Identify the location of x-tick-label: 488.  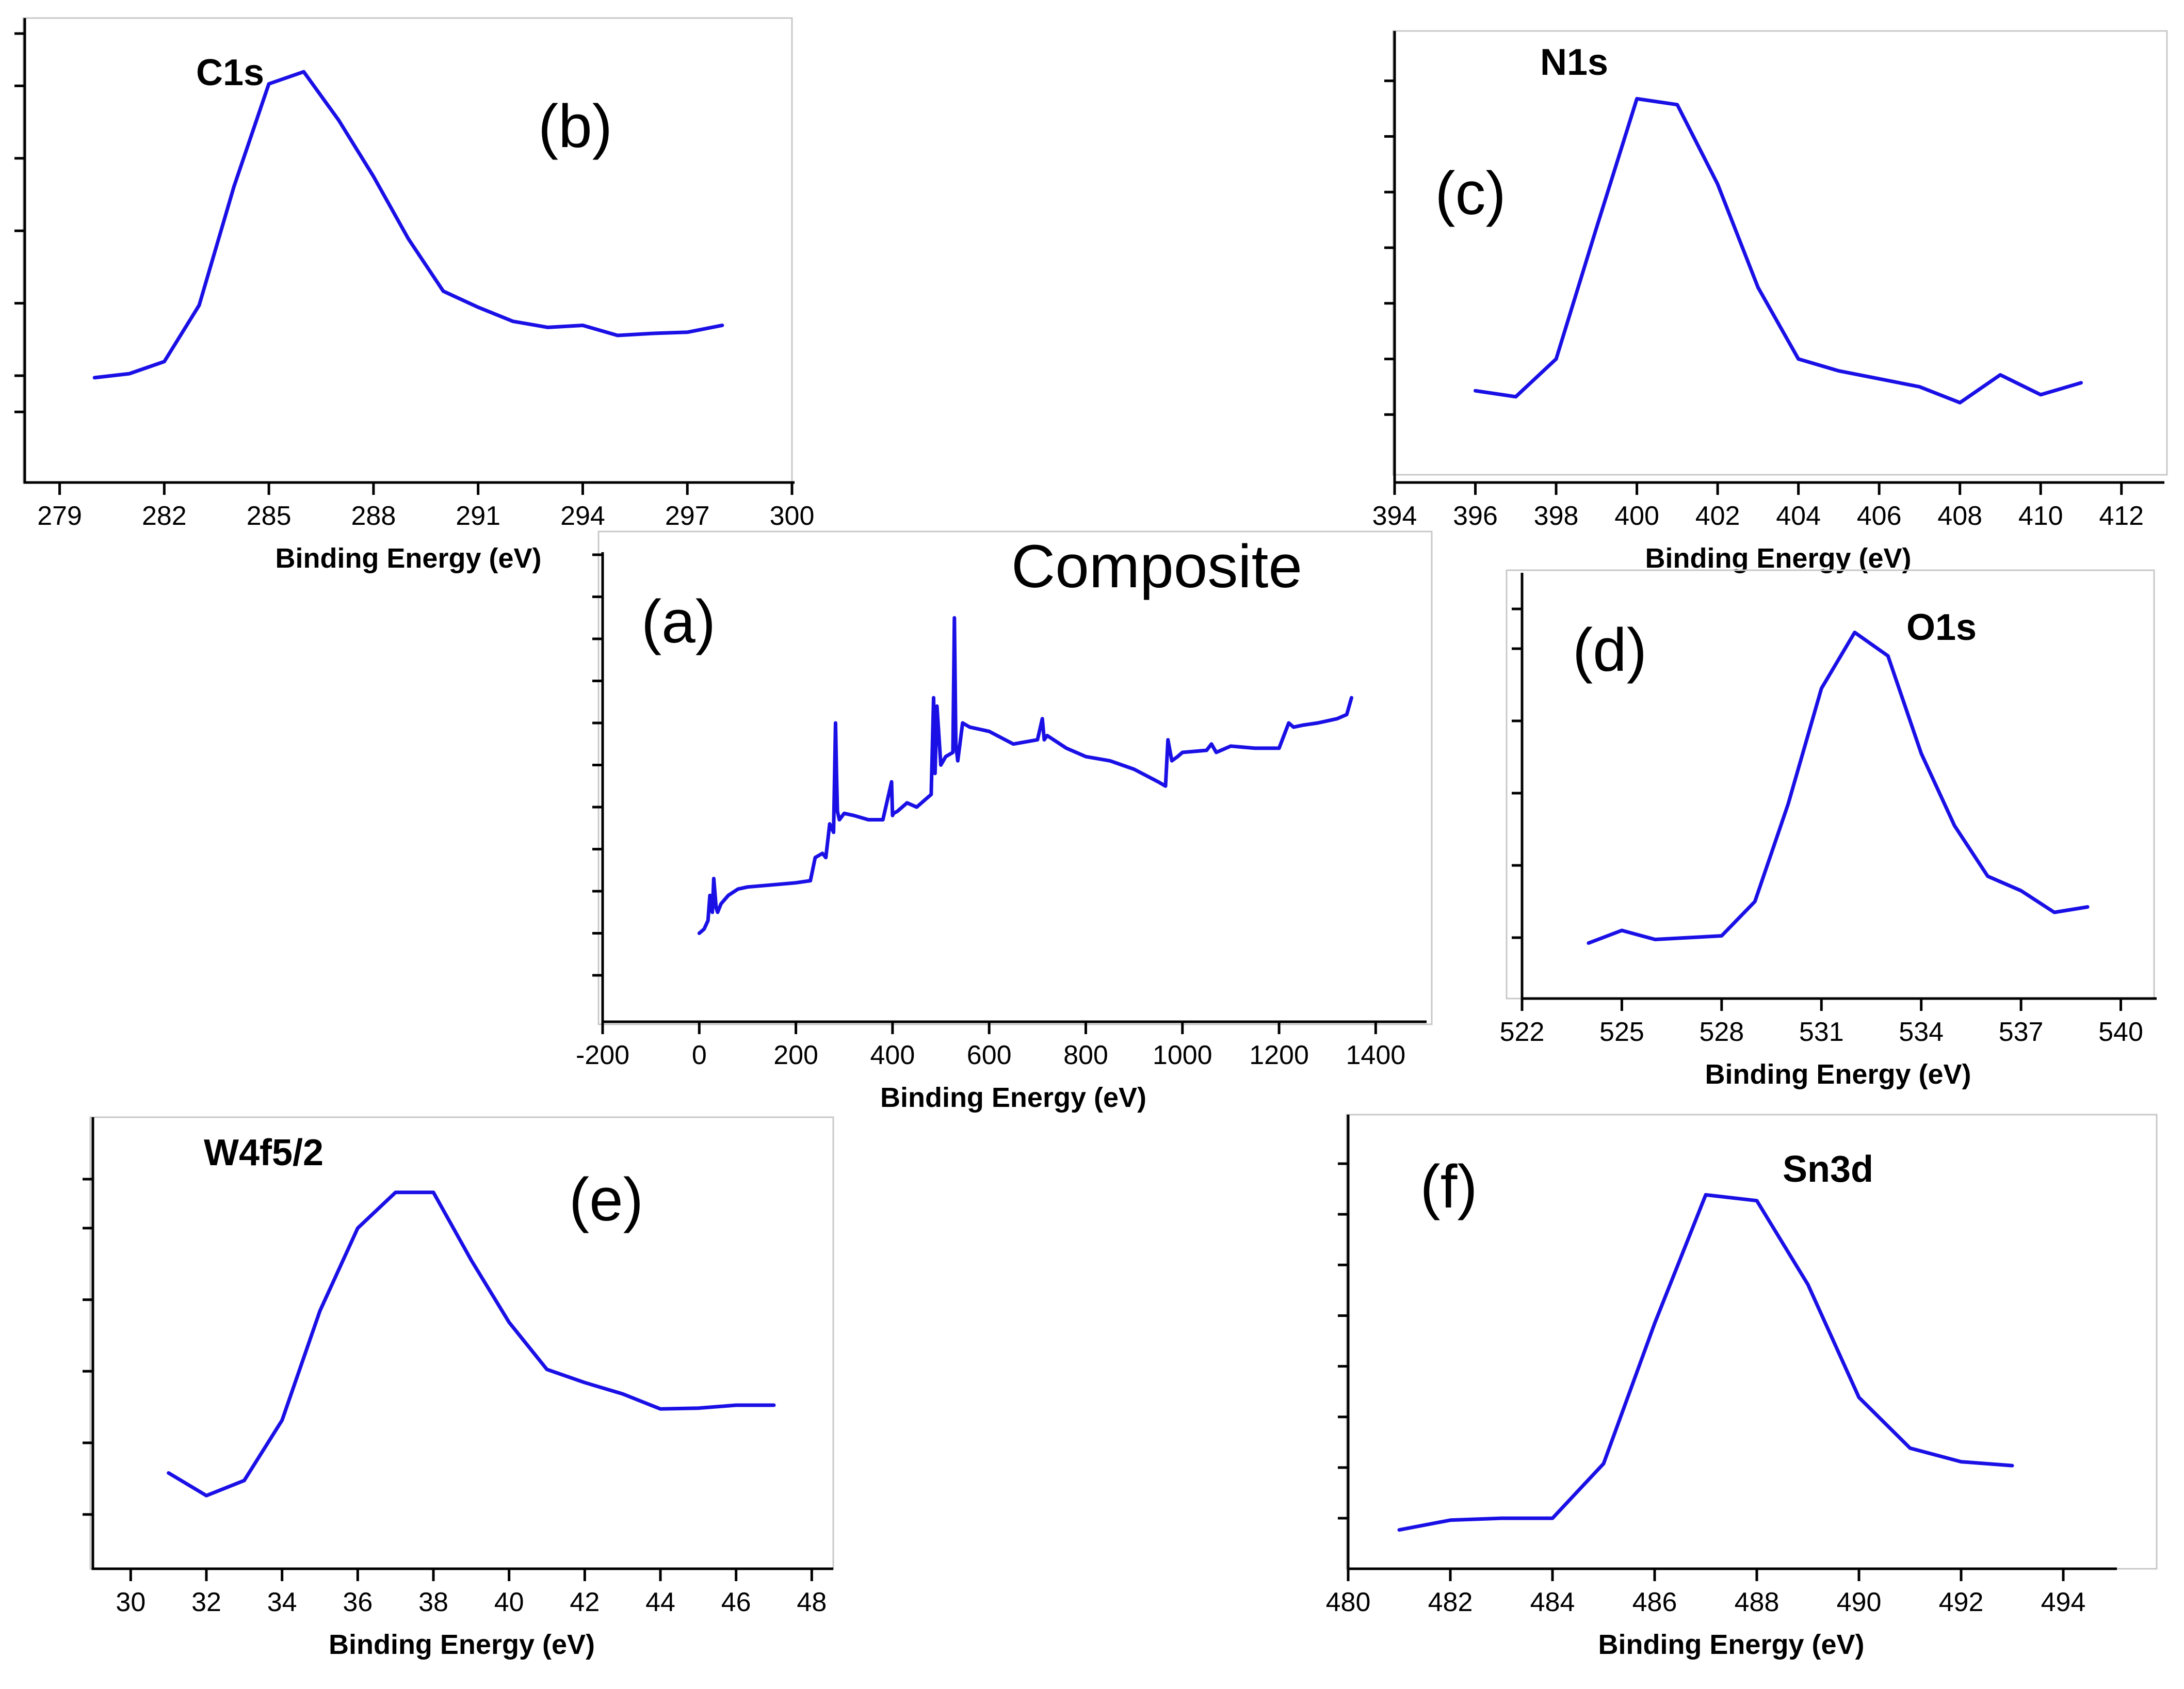
(1757, 1602).